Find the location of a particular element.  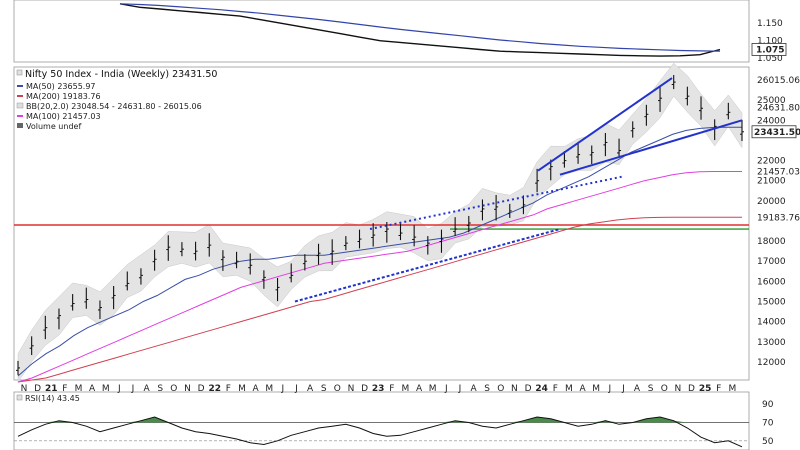

rsi-layer is located at coordinates (381, 432).